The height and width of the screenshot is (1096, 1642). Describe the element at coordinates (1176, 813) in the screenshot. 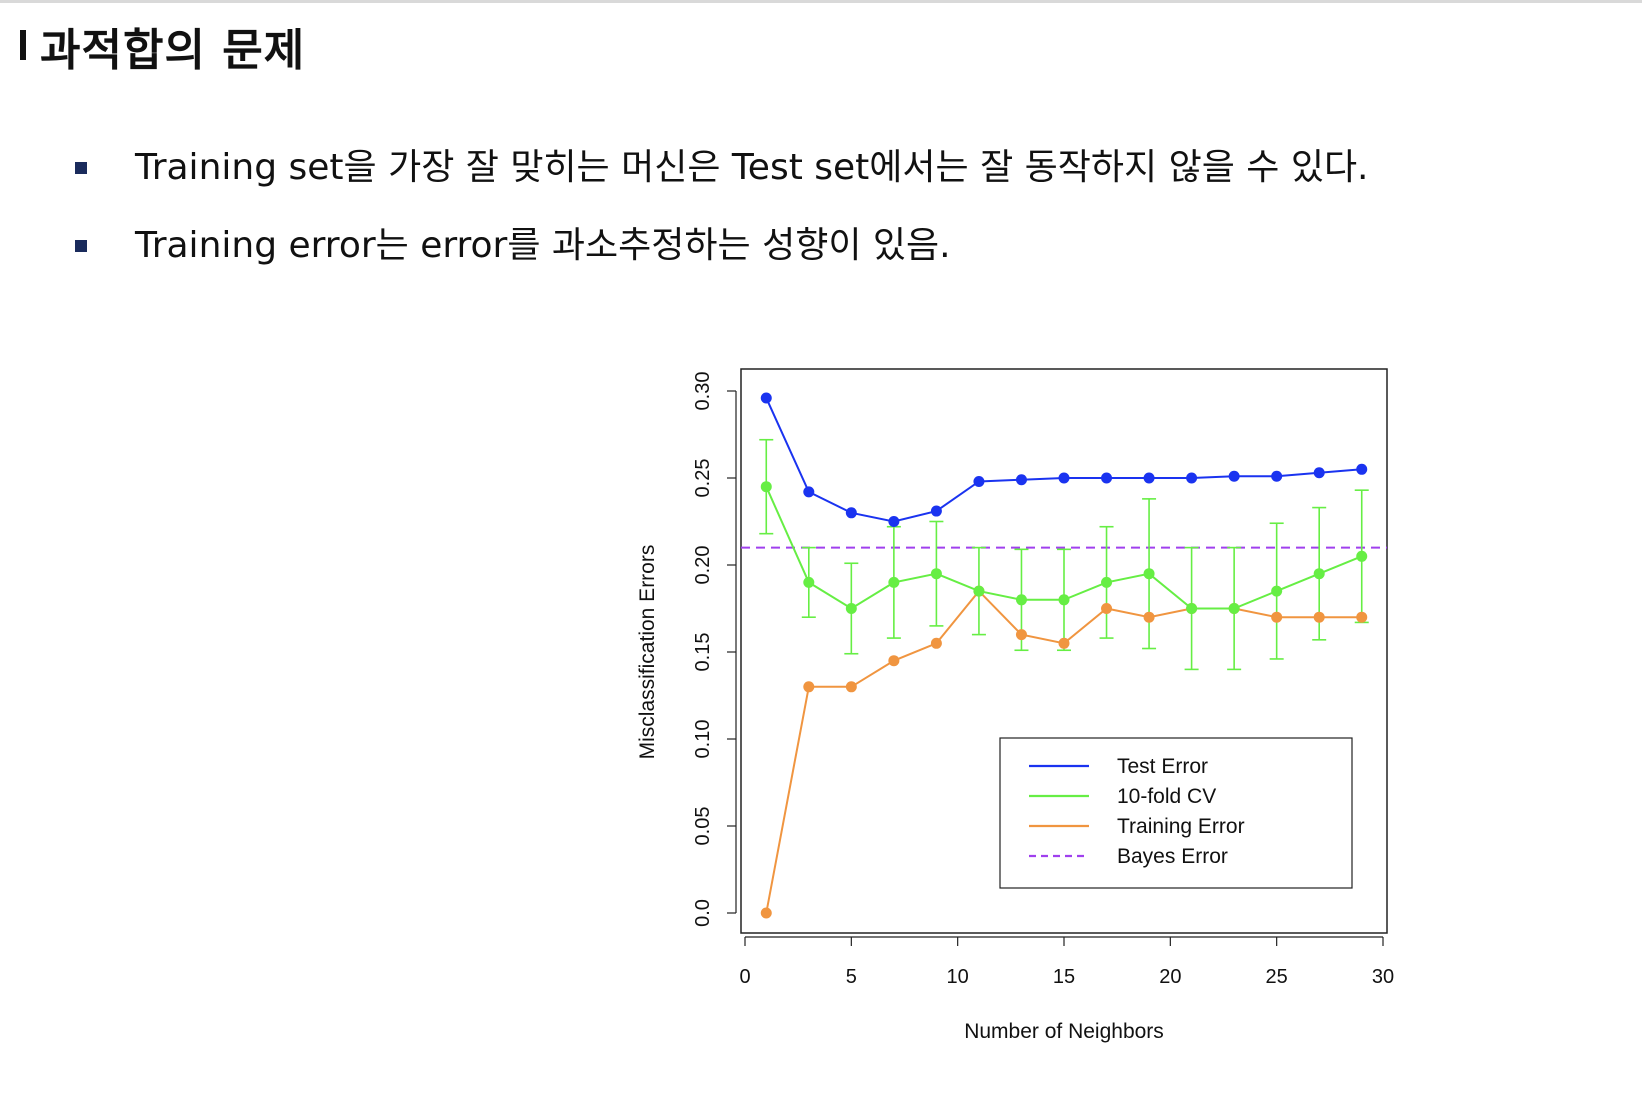

I see `legend-box` at that location.